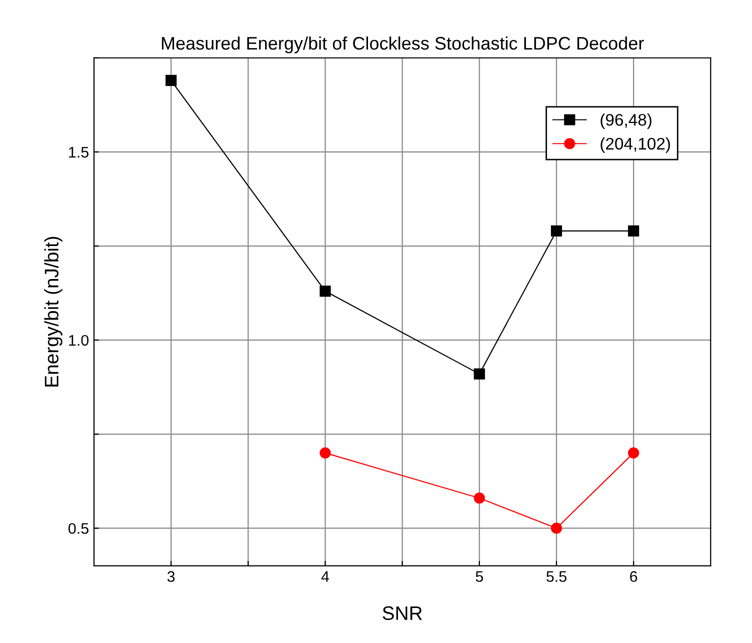 This screenshot has width=752, height=643. What do you see at coordinates (634, 576) in the screenshot?
I see `x-tick-label: 6` at bounding box center [634, 576].